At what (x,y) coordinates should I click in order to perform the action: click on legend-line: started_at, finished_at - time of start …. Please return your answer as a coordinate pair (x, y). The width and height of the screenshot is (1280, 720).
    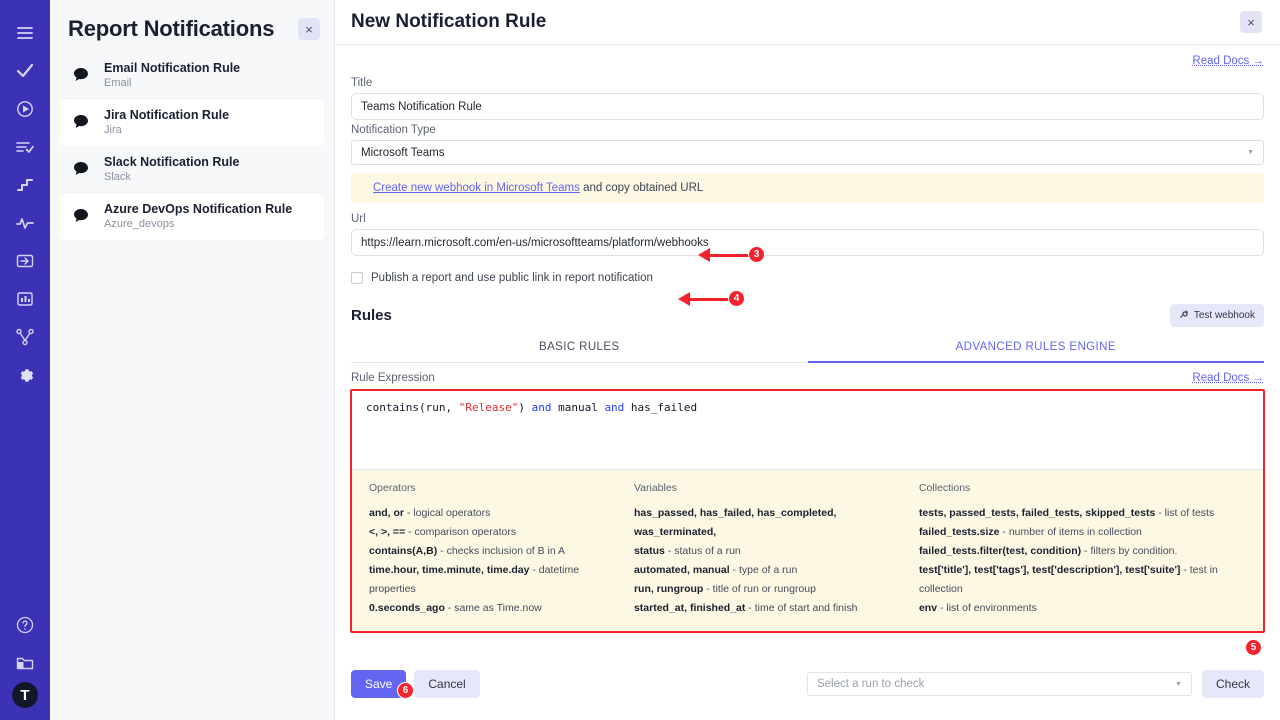
    Looking at the image, I should click on (745, 608).